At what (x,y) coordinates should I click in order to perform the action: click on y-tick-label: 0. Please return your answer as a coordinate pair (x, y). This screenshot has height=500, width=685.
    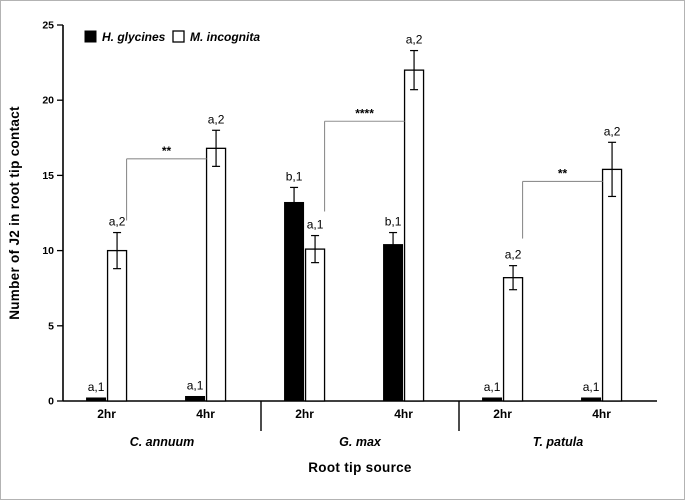
    Looking at the image, I should click on (51, 402).